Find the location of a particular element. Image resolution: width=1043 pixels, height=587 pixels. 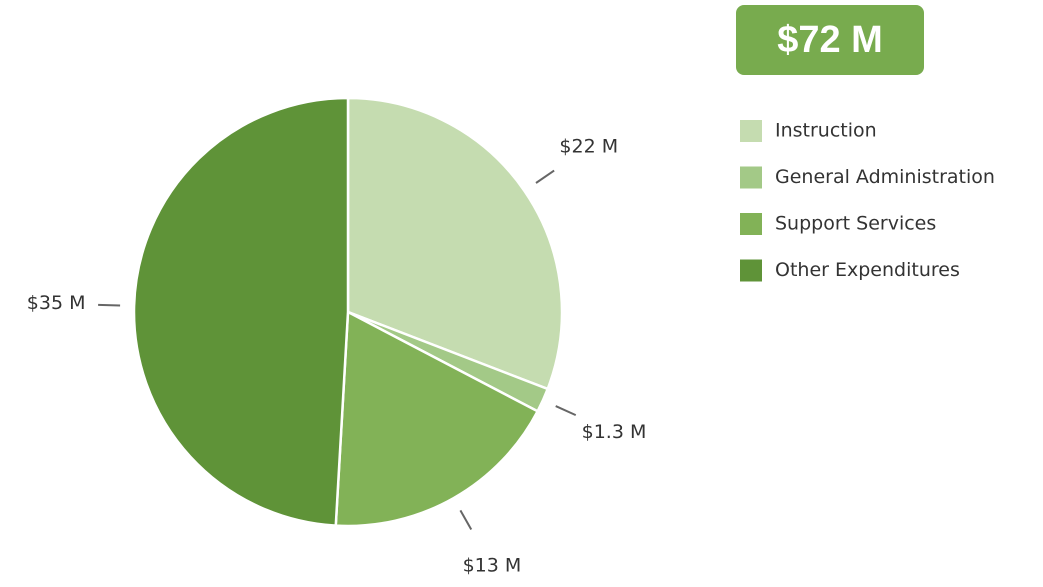

total-badge is located at coordinates (830, 40).